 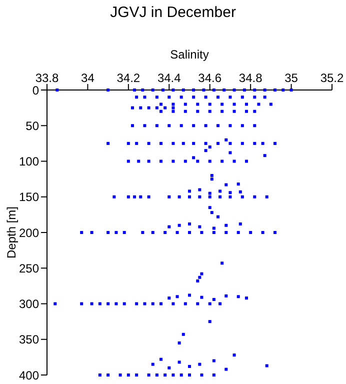 What do you see at coordinates (29, 233) in the screenshot?
I see `y-tick-label: 200` at bounding box center [29, 233].